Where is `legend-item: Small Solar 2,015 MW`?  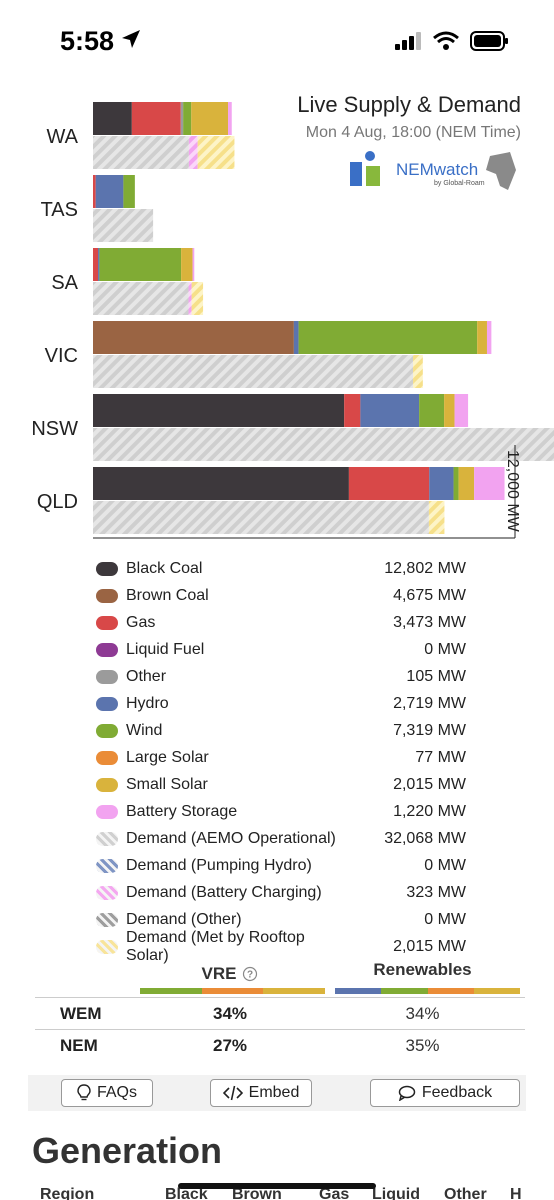
legend-item: Small Solar 2,015 MW is located at coordinates (281, 784).